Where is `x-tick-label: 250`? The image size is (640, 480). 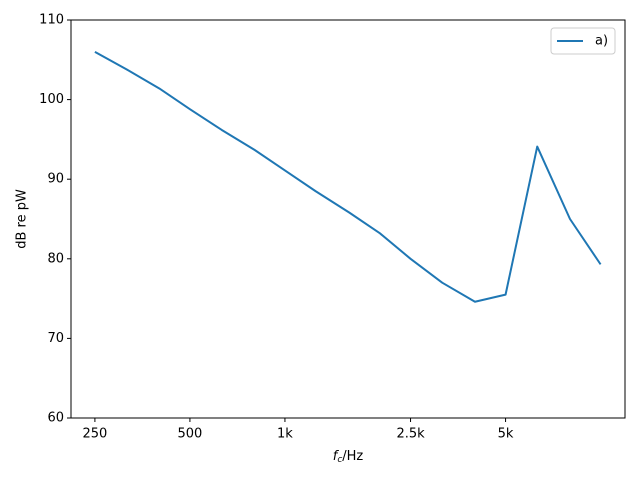 x-tick-label: 250 is located at coordinates (94, 434).